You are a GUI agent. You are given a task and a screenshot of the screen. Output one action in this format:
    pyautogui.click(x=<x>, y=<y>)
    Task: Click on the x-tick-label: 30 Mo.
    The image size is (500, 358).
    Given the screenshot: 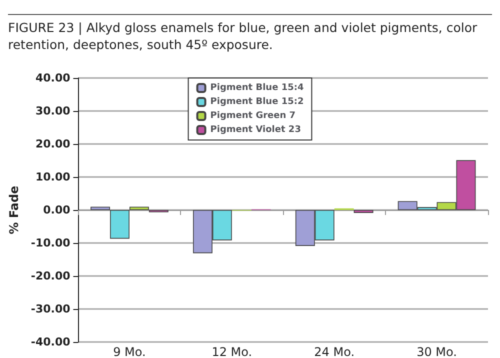 What is the action you would take?
    pyautogui.click(x=436, y=351)
    